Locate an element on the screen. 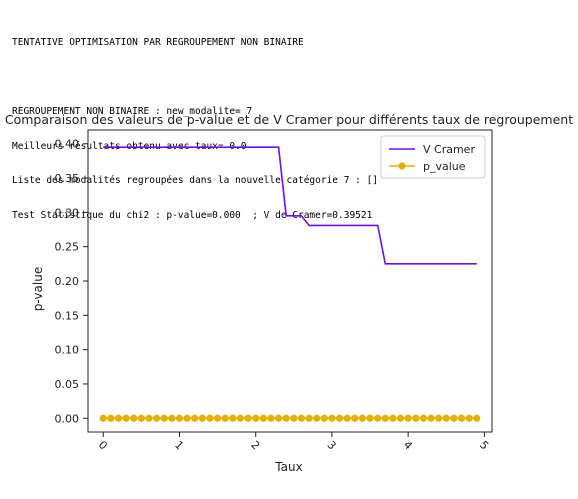 Image resolution: width=578 pixels, height=499 pixels. x-tick-label: 2 is located at coordinates (255, 445).